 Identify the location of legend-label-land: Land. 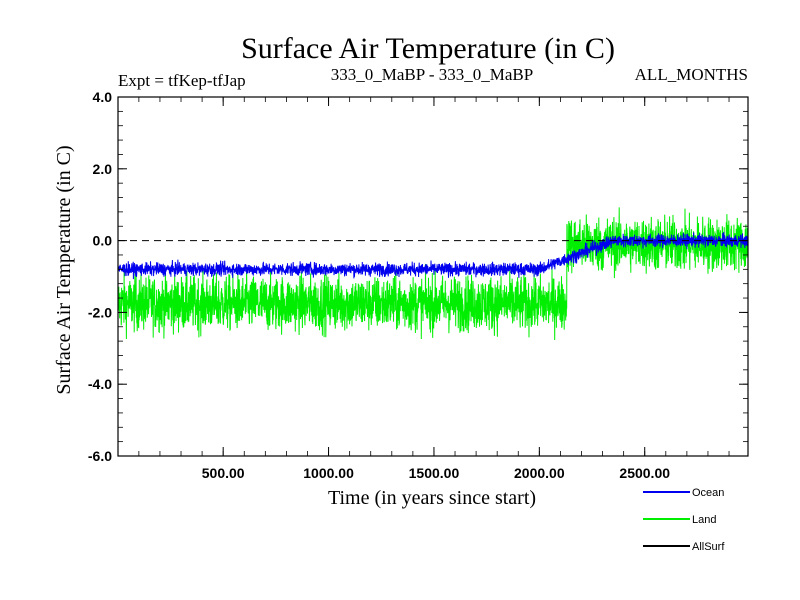
(704, 520).